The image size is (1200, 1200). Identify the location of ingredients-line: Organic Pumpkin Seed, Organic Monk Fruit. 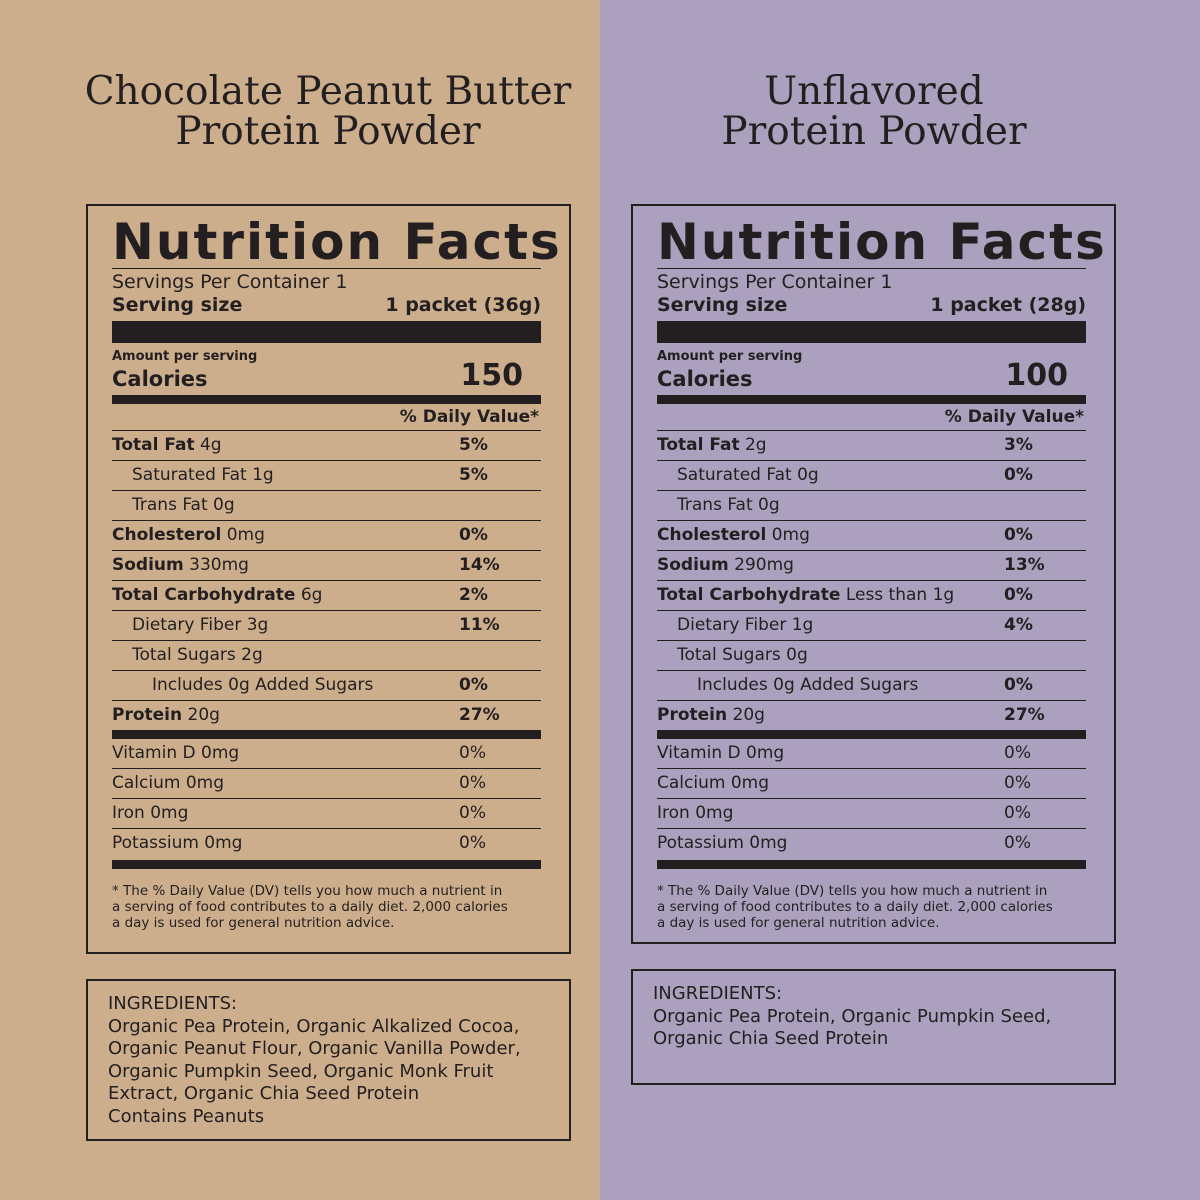
(301, 1071).